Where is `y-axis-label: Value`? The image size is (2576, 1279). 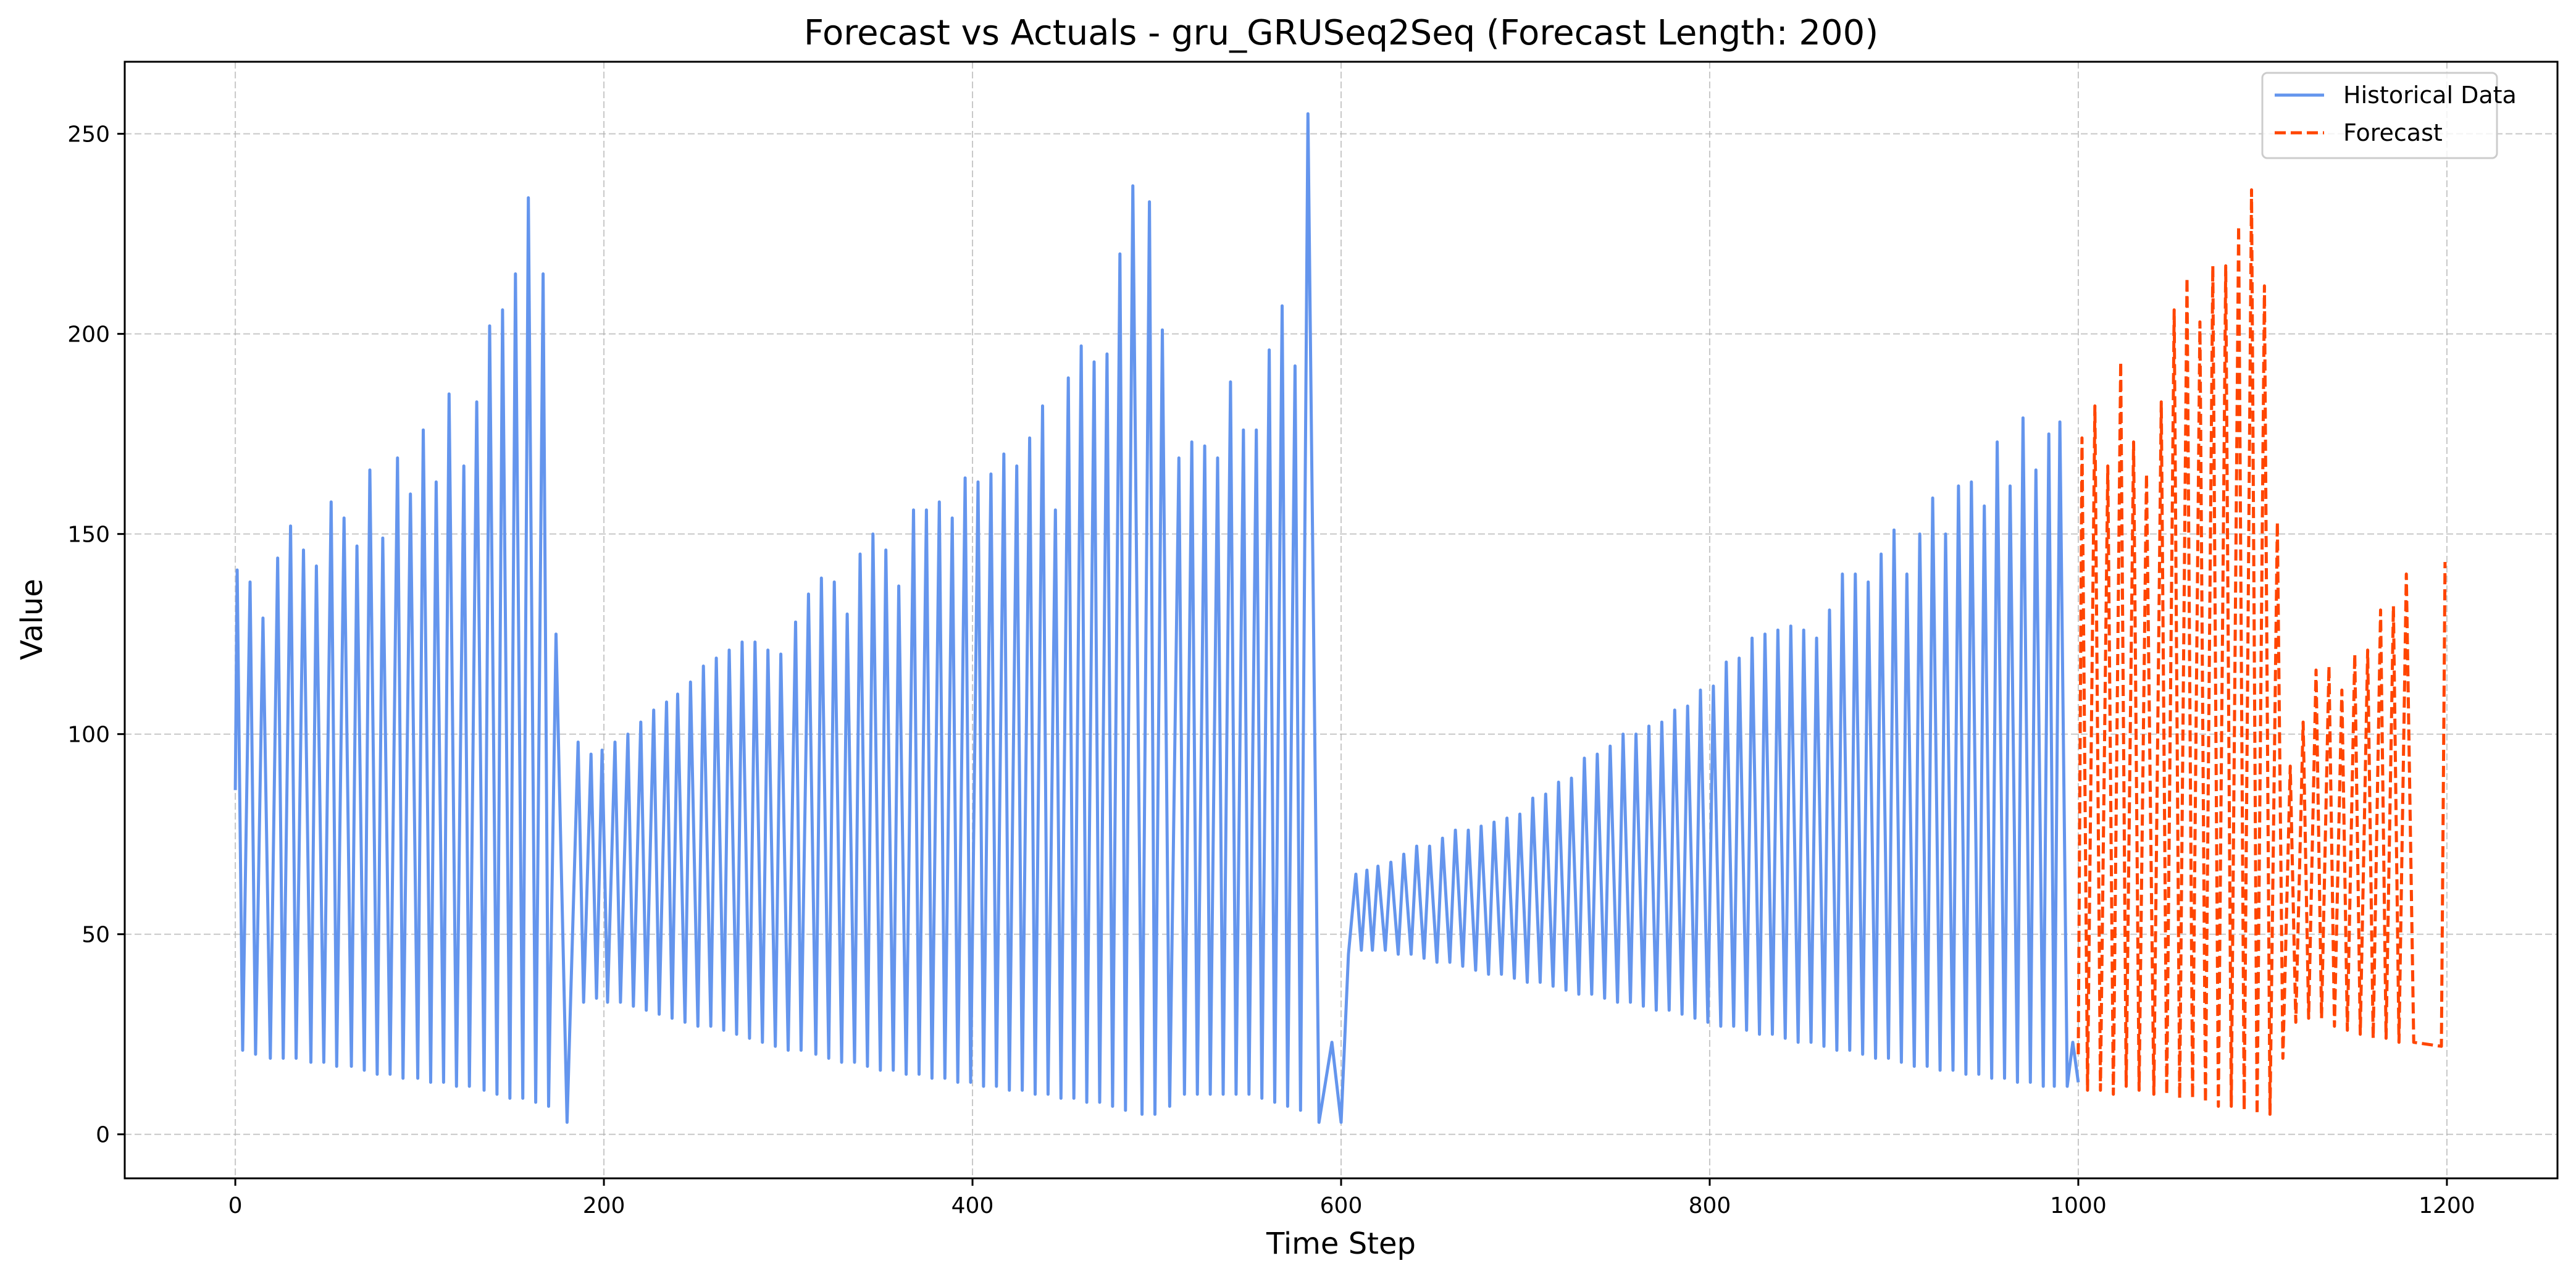
y-axis-label: Value is located at coordinates (32, 619).